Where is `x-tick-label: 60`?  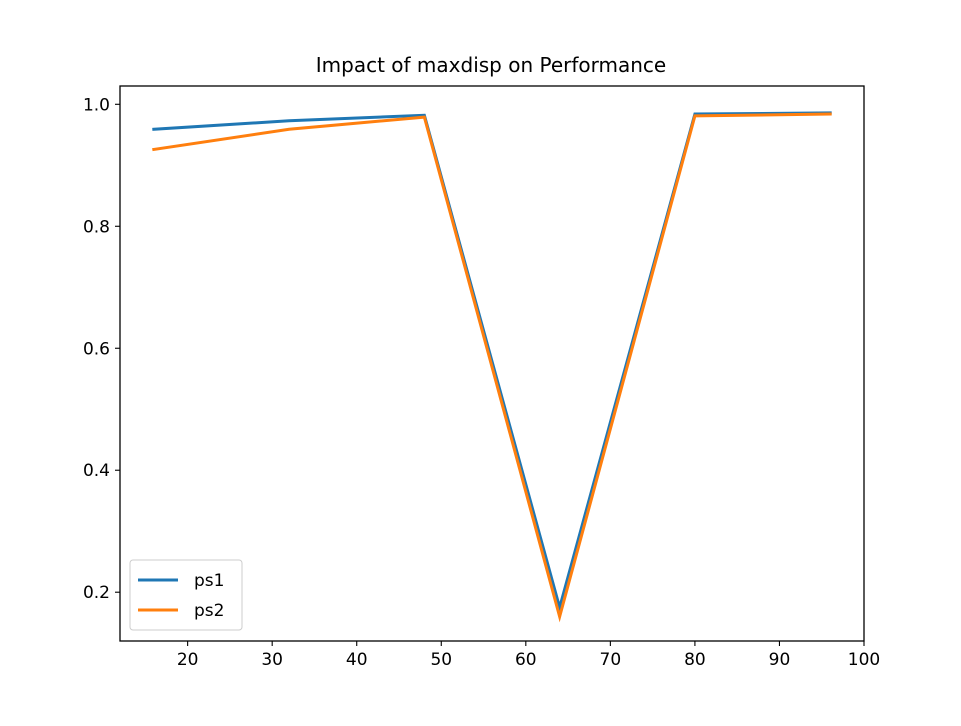
x-tick-label: 60 is located at coordinates (526, 660).